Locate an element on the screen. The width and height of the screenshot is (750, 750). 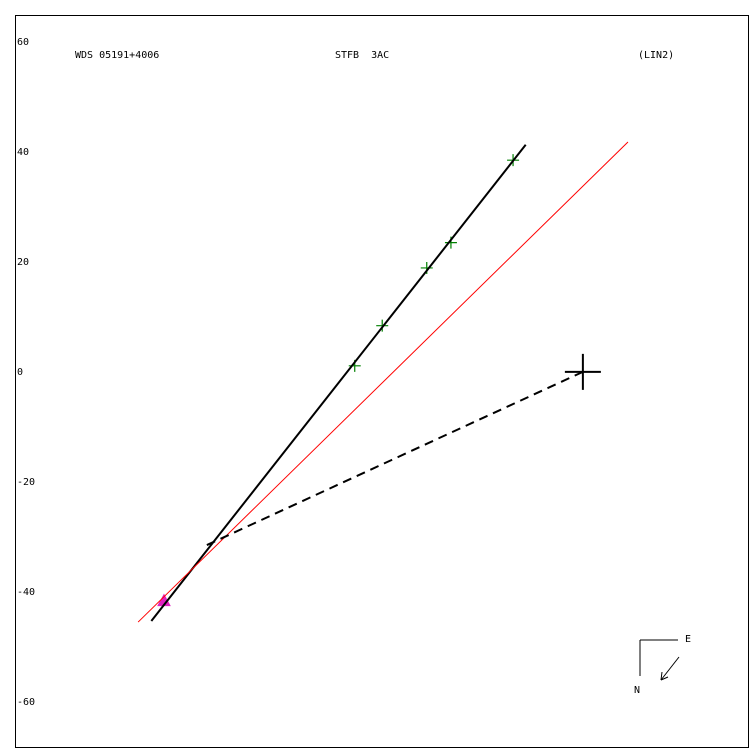
y-tick-label: 20 is located at coordinates (23, 262).